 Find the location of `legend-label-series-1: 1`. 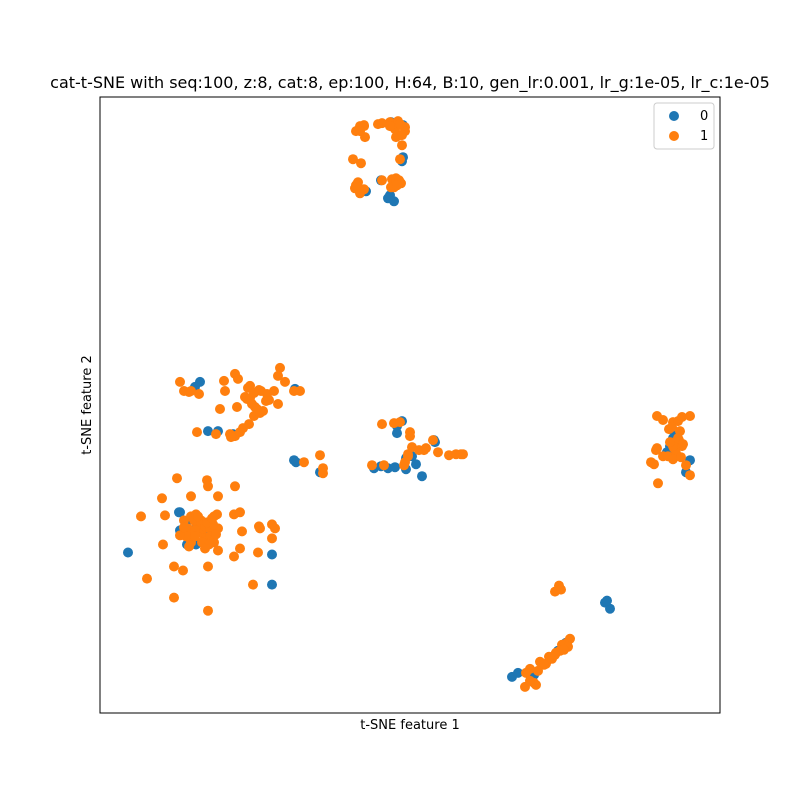

legend-label-series-1: 1 is located at coordinates (704, 136).